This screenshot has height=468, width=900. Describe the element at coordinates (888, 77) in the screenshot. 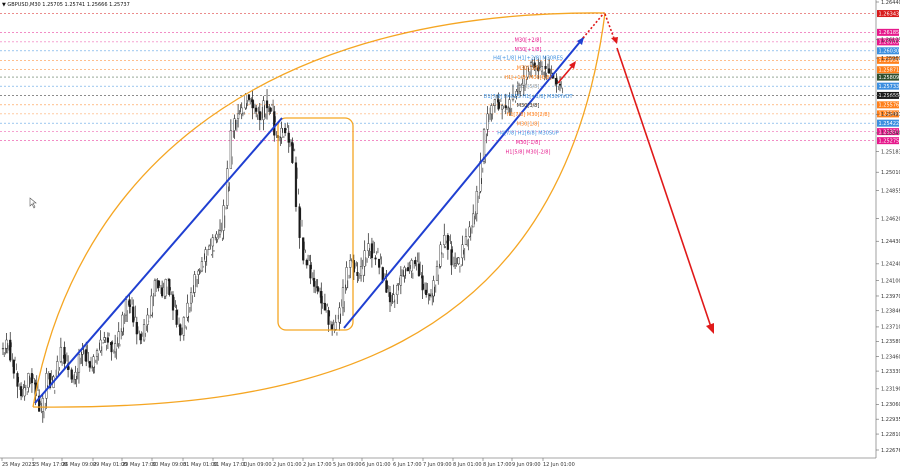

I see `price-tag: 1.25809` at that location.